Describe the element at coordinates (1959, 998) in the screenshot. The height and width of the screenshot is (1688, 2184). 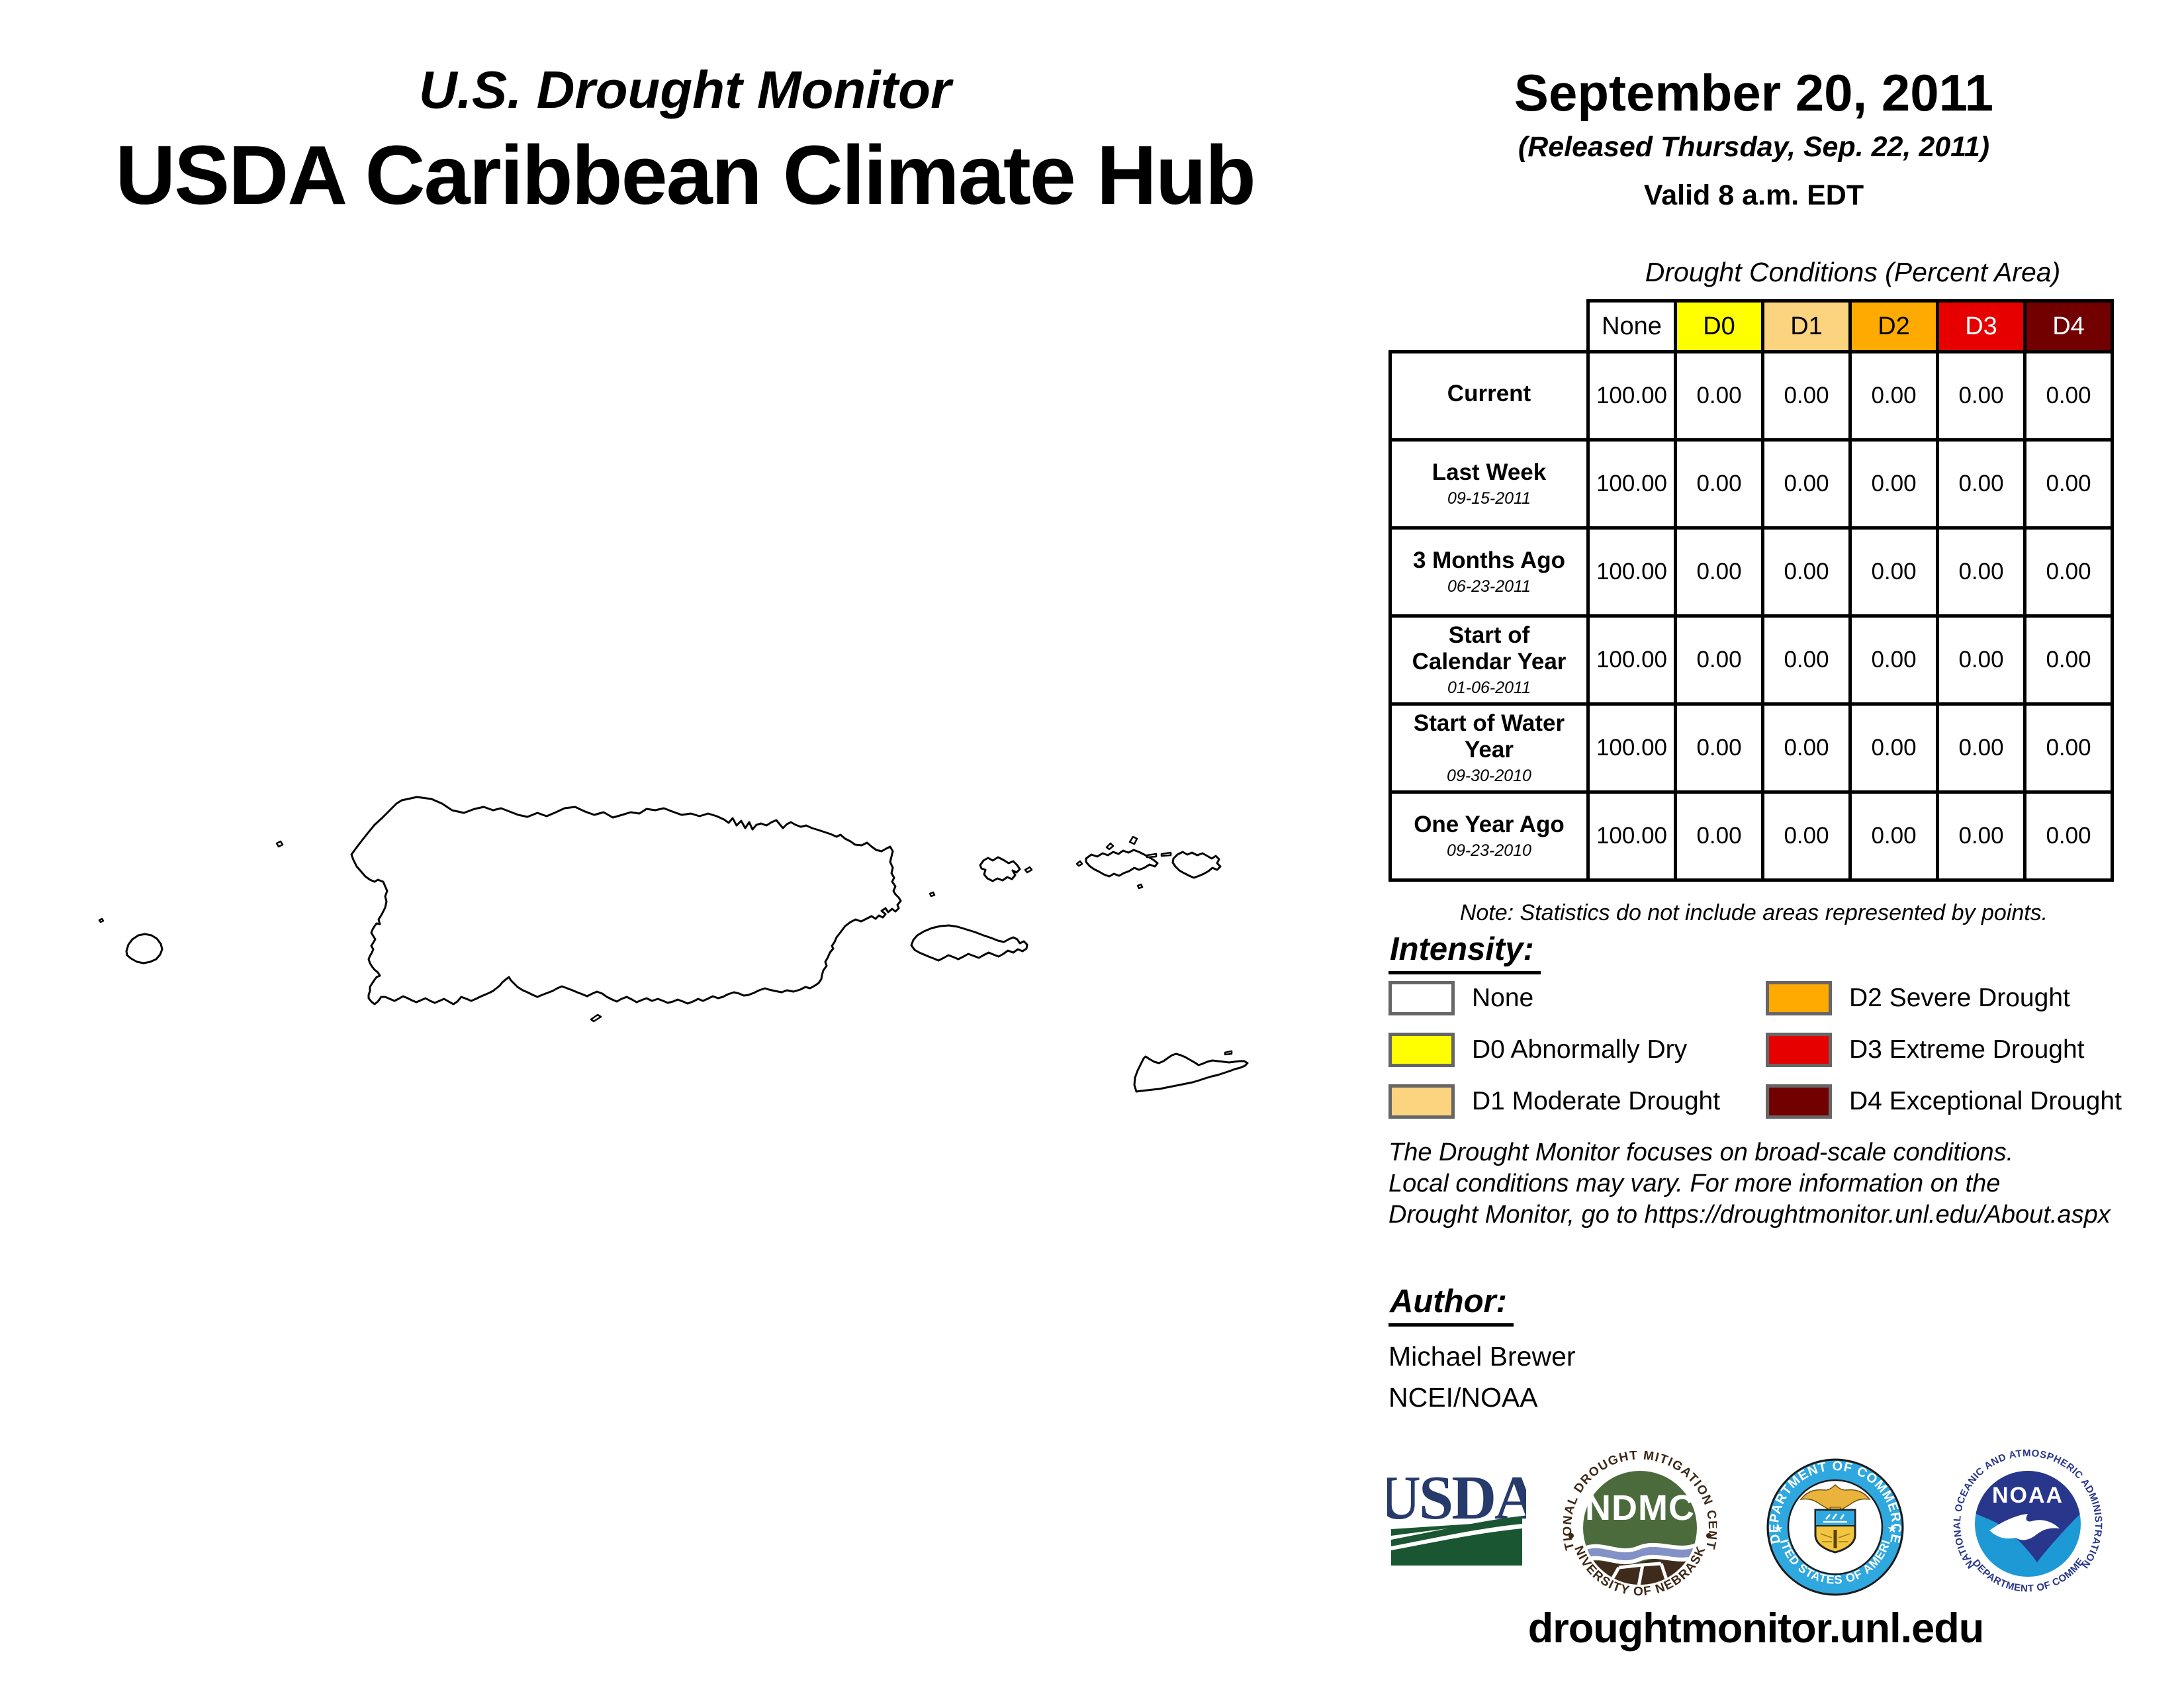
I see `legend-label: D2 Severe Drought` at that location.